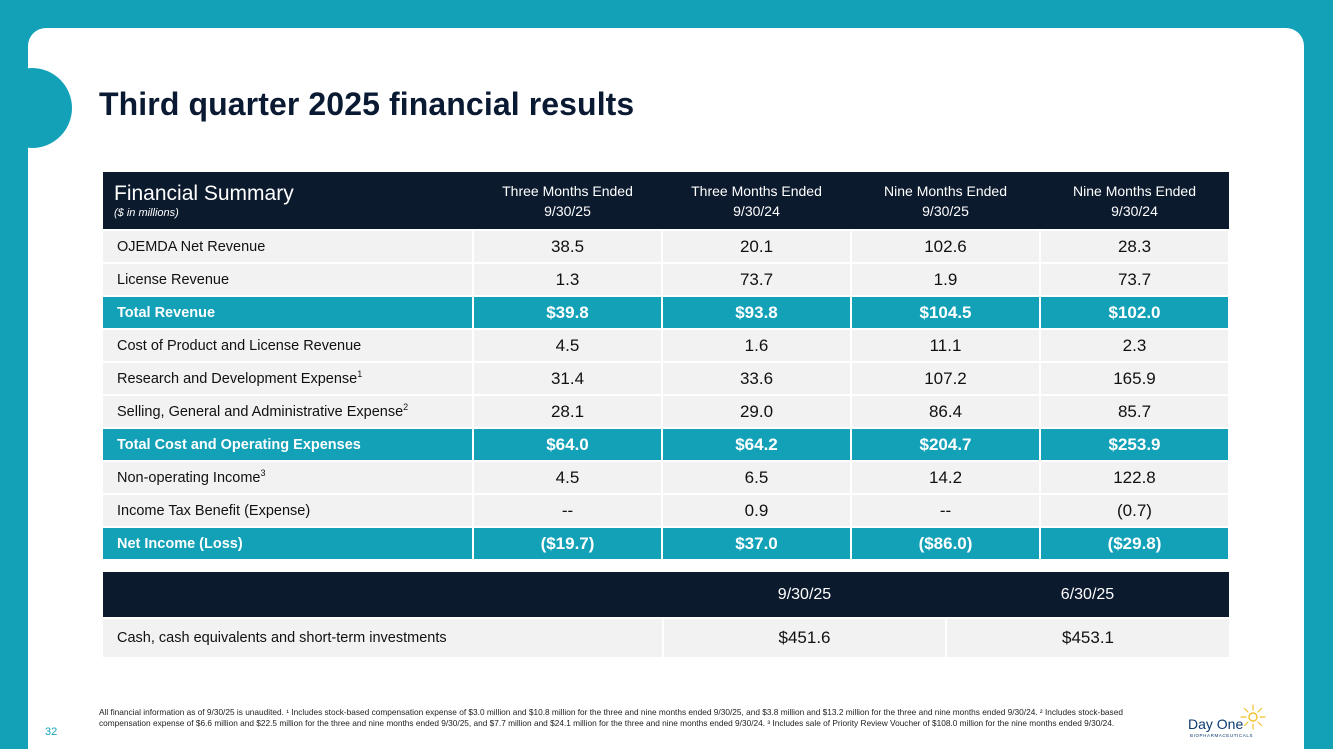 This screenshot has width=1333, height=749. I want to click on cash-value: $451.6, so click(804, 637).